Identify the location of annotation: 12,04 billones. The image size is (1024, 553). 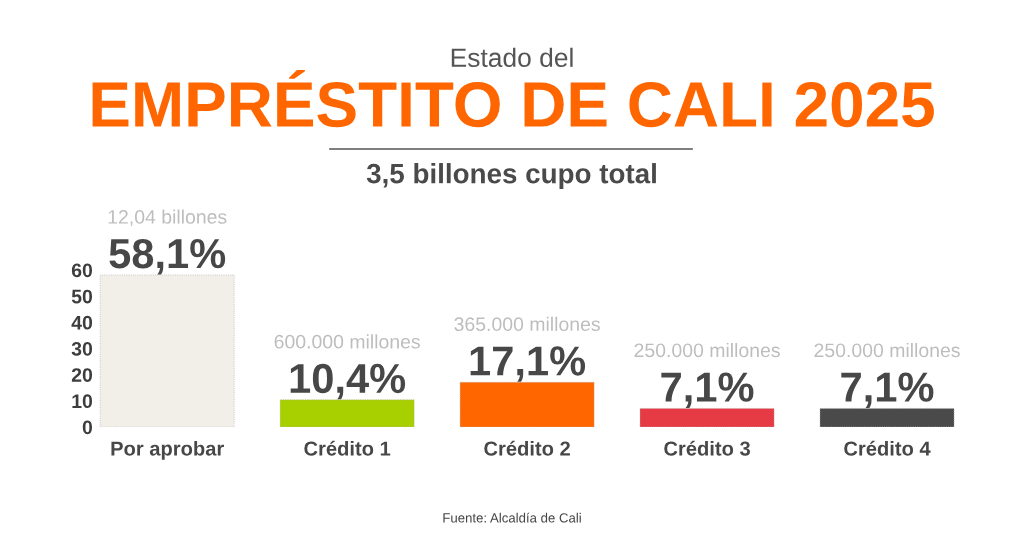
(167, 218).